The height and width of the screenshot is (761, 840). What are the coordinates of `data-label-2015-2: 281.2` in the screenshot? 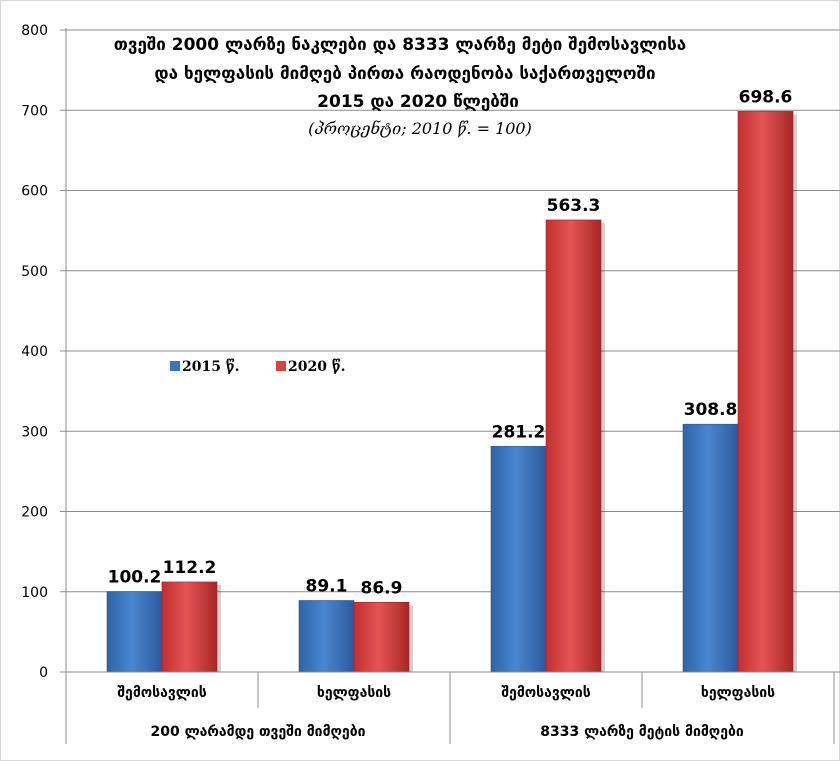 It's located at (519, 432).